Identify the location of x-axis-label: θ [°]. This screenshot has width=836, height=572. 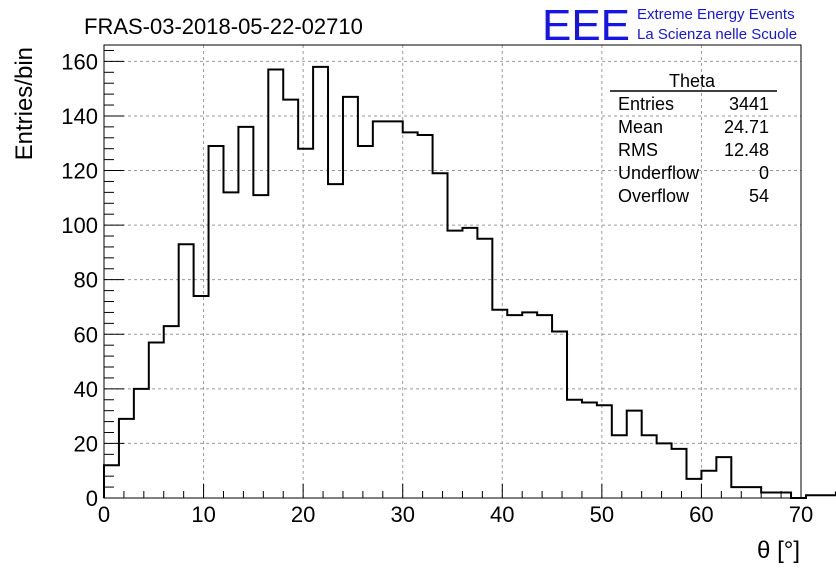
(778, 550).